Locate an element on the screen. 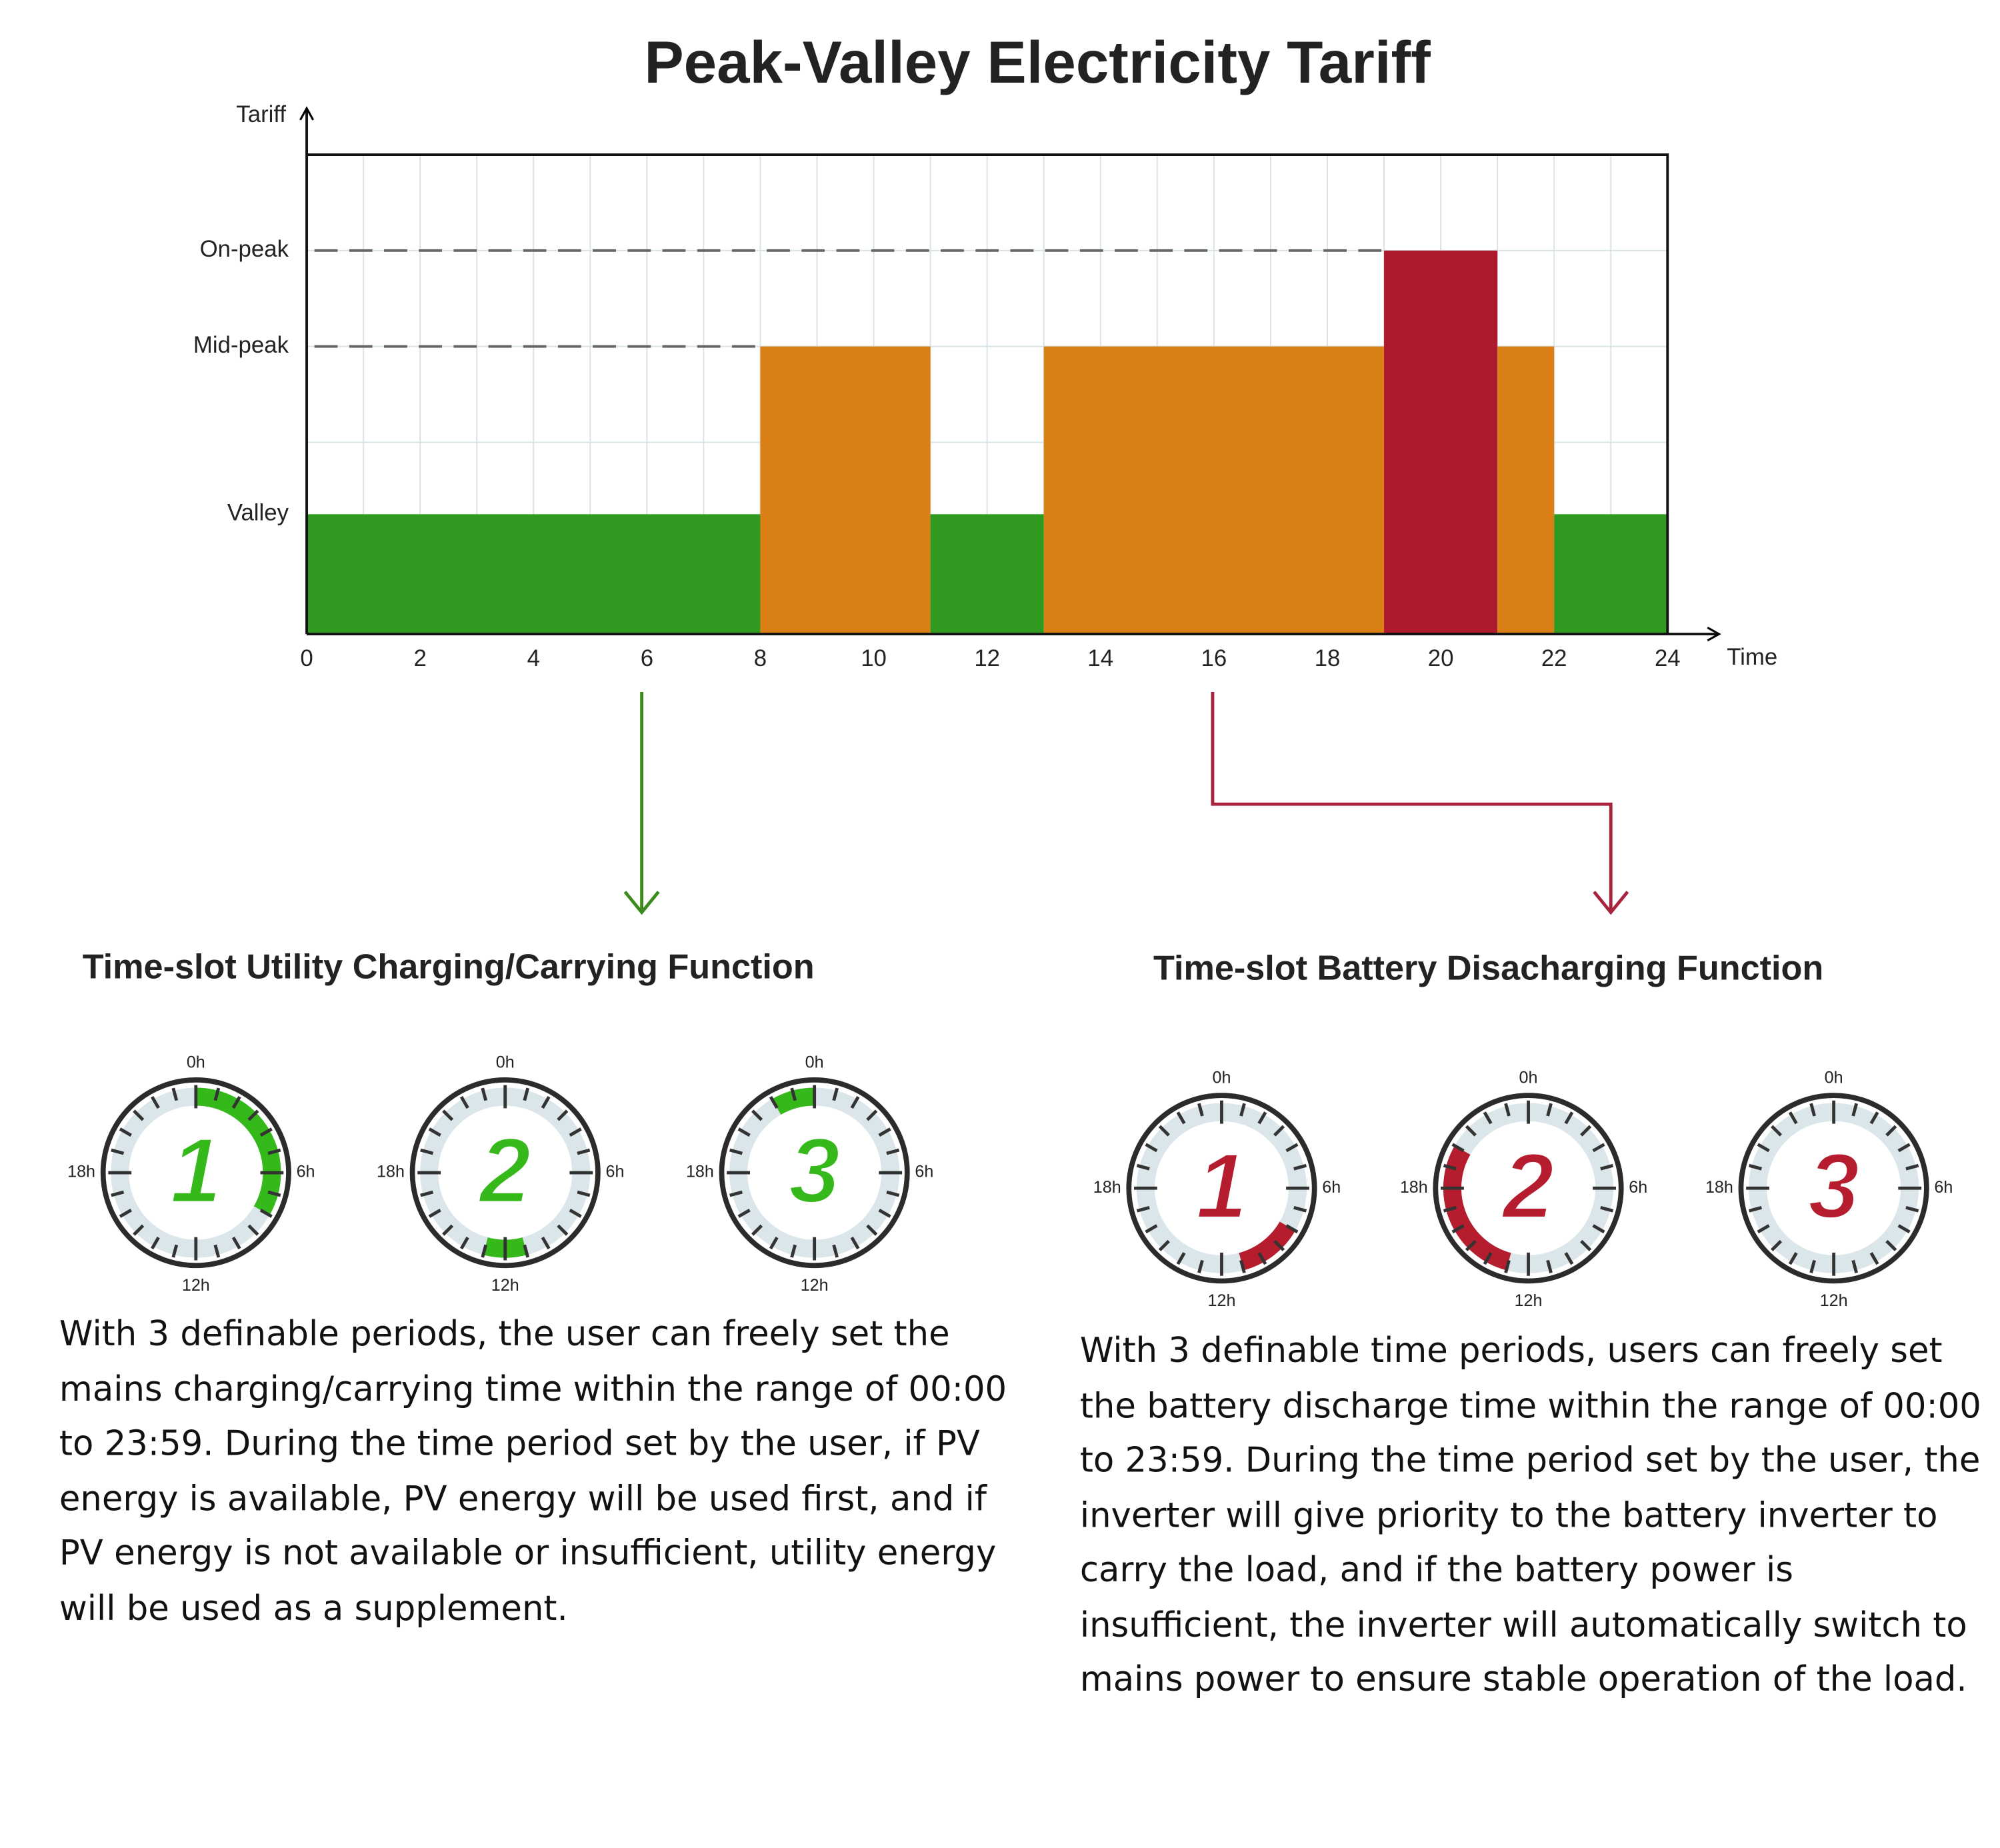  x-tick-label: 10 is located at coordinates (874, 658).